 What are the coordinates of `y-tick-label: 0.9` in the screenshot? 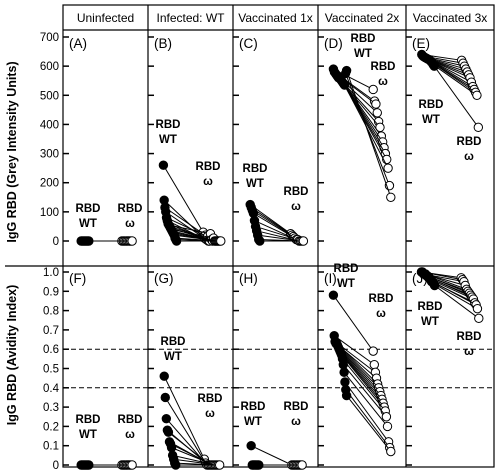 It's located at (51, 292).